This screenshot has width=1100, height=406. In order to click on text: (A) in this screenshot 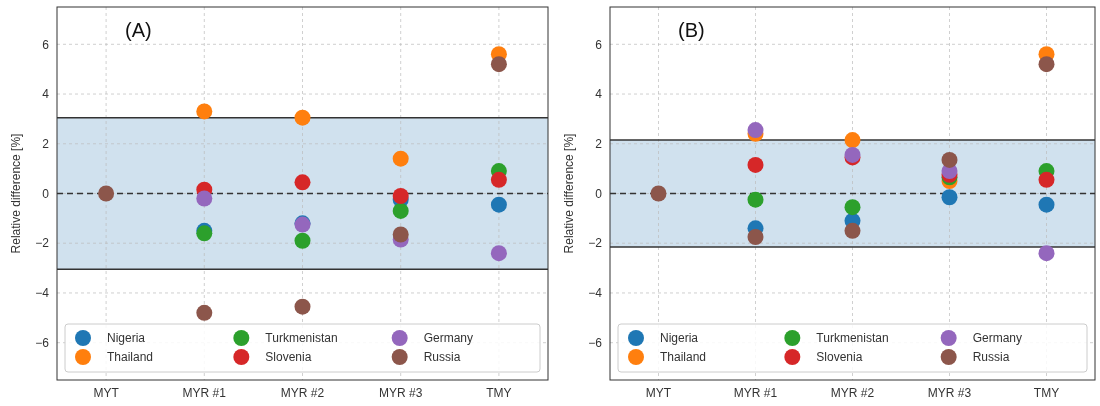, I will do `click(138, 30)`.